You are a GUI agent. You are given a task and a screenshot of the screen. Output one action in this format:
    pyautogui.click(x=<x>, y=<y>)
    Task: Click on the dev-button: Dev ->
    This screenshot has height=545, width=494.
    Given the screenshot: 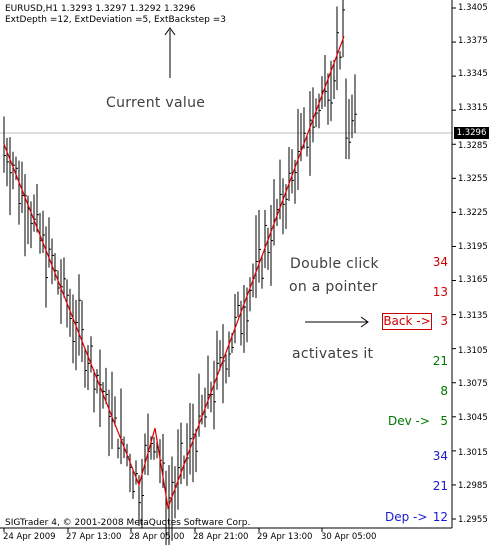 What is the action you would take?
    pyautogui.click(x=409, y=421)
    